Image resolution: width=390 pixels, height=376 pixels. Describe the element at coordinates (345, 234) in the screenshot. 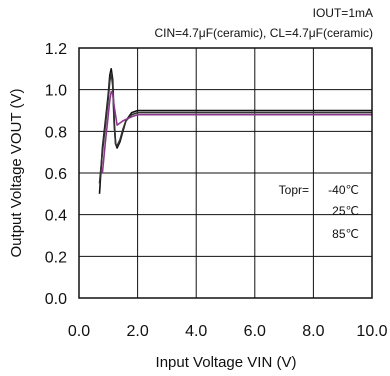

I see `legend-entry-85: 85℃` at that location.